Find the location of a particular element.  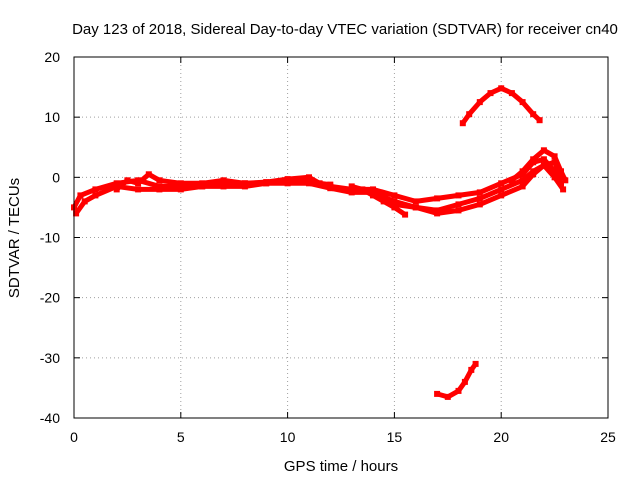

y-tick-label: -40 is located at coordinates (50, 418).